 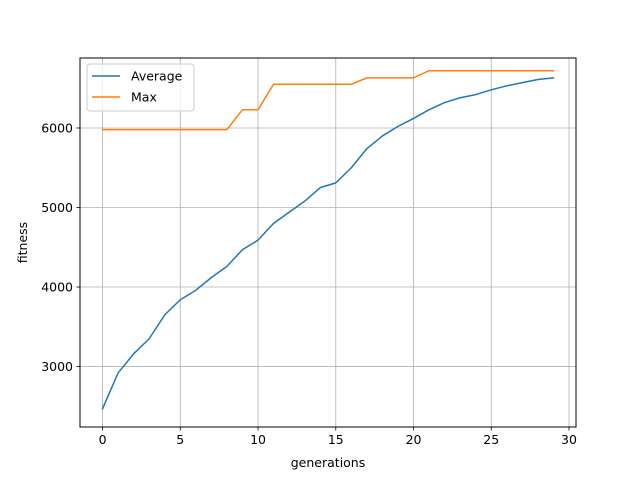 I want to click on legend: Average Max, so click(x=140, y=87).